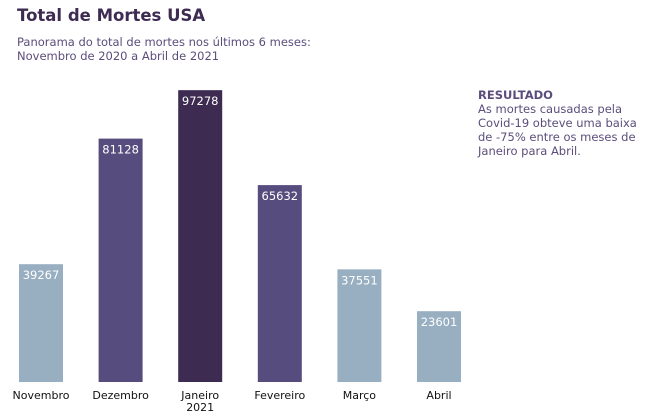 The height and width of the screenshot is (419, 655). What do you see at coordinates (118, 56) in the screenshot?
I see `subtitle-line-2: Novembro de 2020 a Abril de 2021` at bounding box center [118, 56].